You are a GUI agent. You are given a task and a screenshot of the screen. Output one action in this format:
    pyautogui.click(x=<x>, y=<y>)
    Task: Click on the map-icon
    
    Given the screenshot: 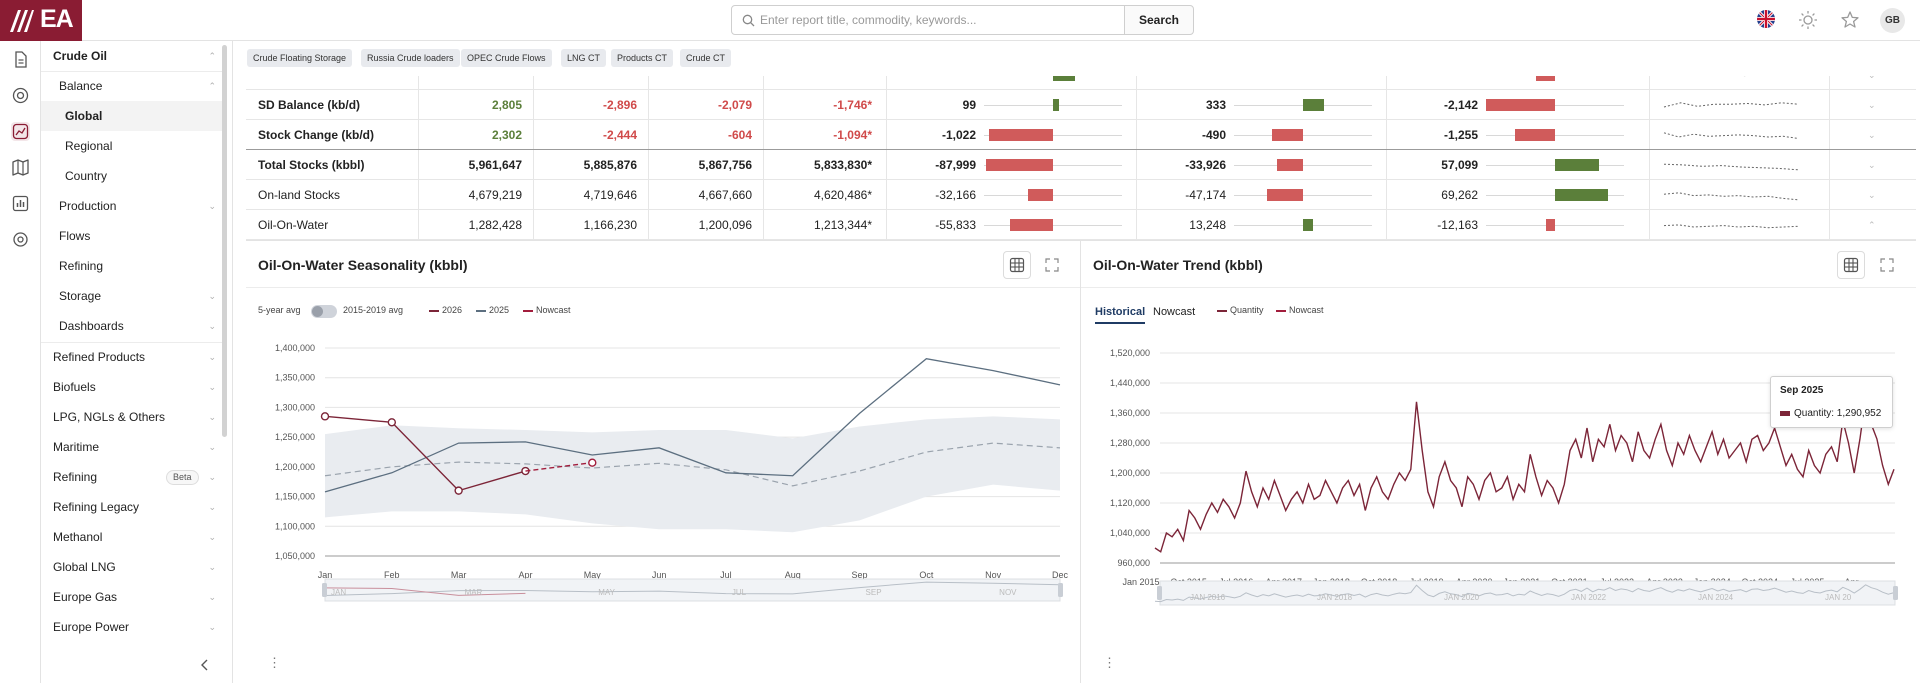 What is the action you would take?
    pyautogui.click(x=20, y=167)
    